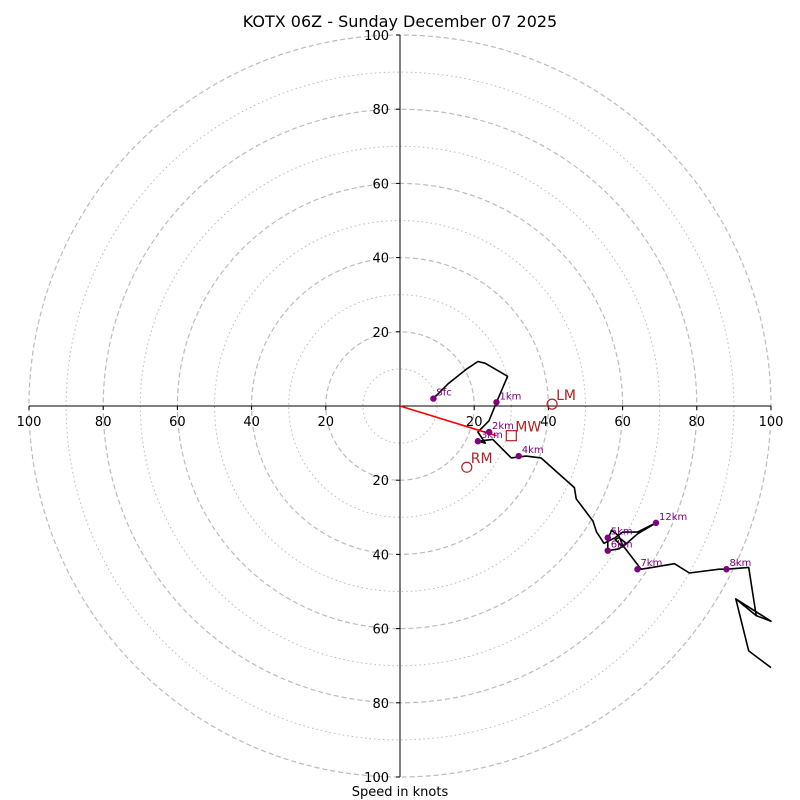 The width and height of the screenshot is (800, 800). What do you see at coordinates (533, 450) in the screenshot?
I see `height-label-4km: 4km` at bounding box center [533, 450].